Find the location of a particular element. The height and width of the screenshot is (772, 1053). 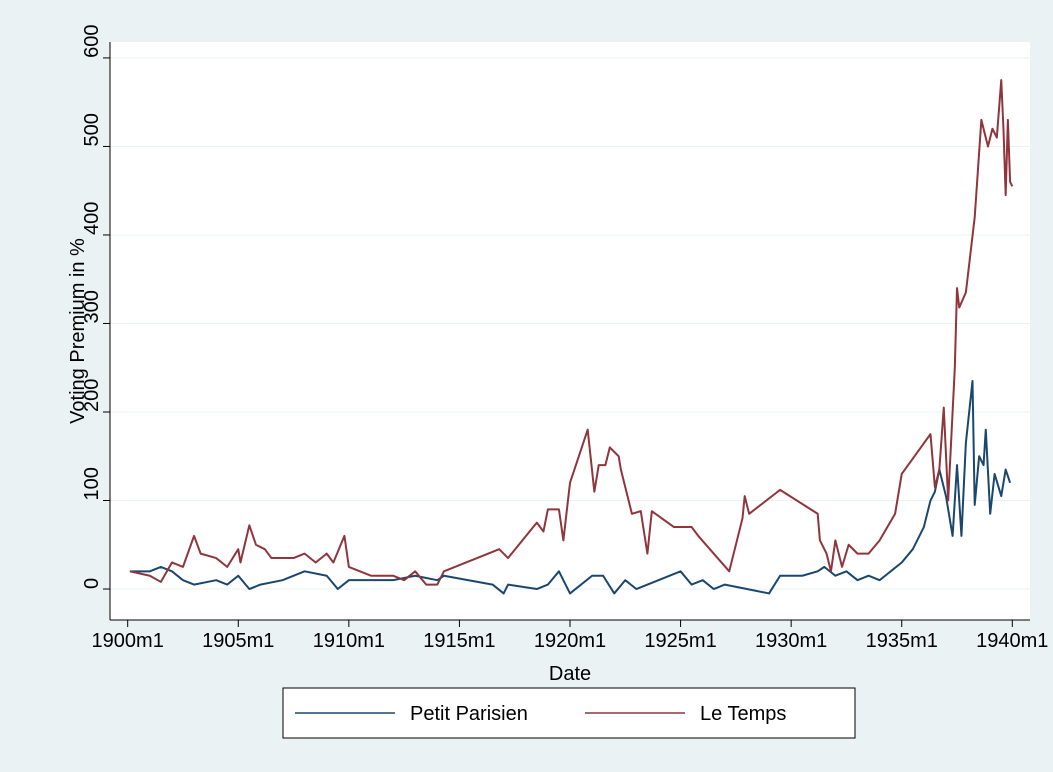

y-tick-label: 100 is located at coordinates (92, 483).